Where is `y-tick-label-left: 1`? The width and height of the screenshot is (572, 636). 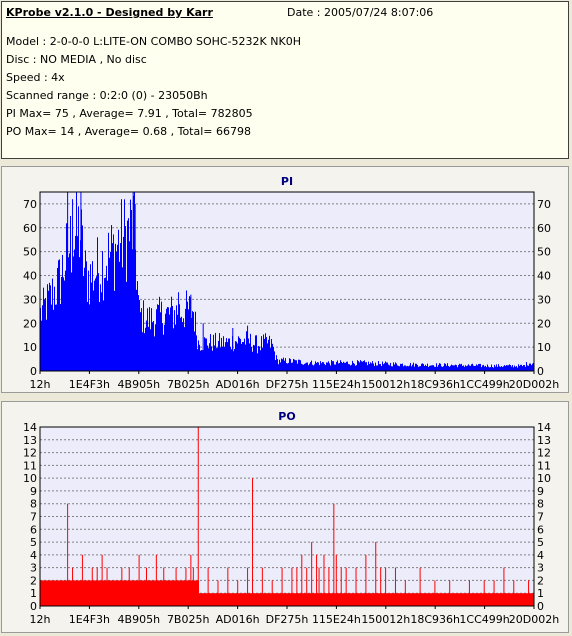 y-tick-label-left: 1 is located at coordinates (33, 593).